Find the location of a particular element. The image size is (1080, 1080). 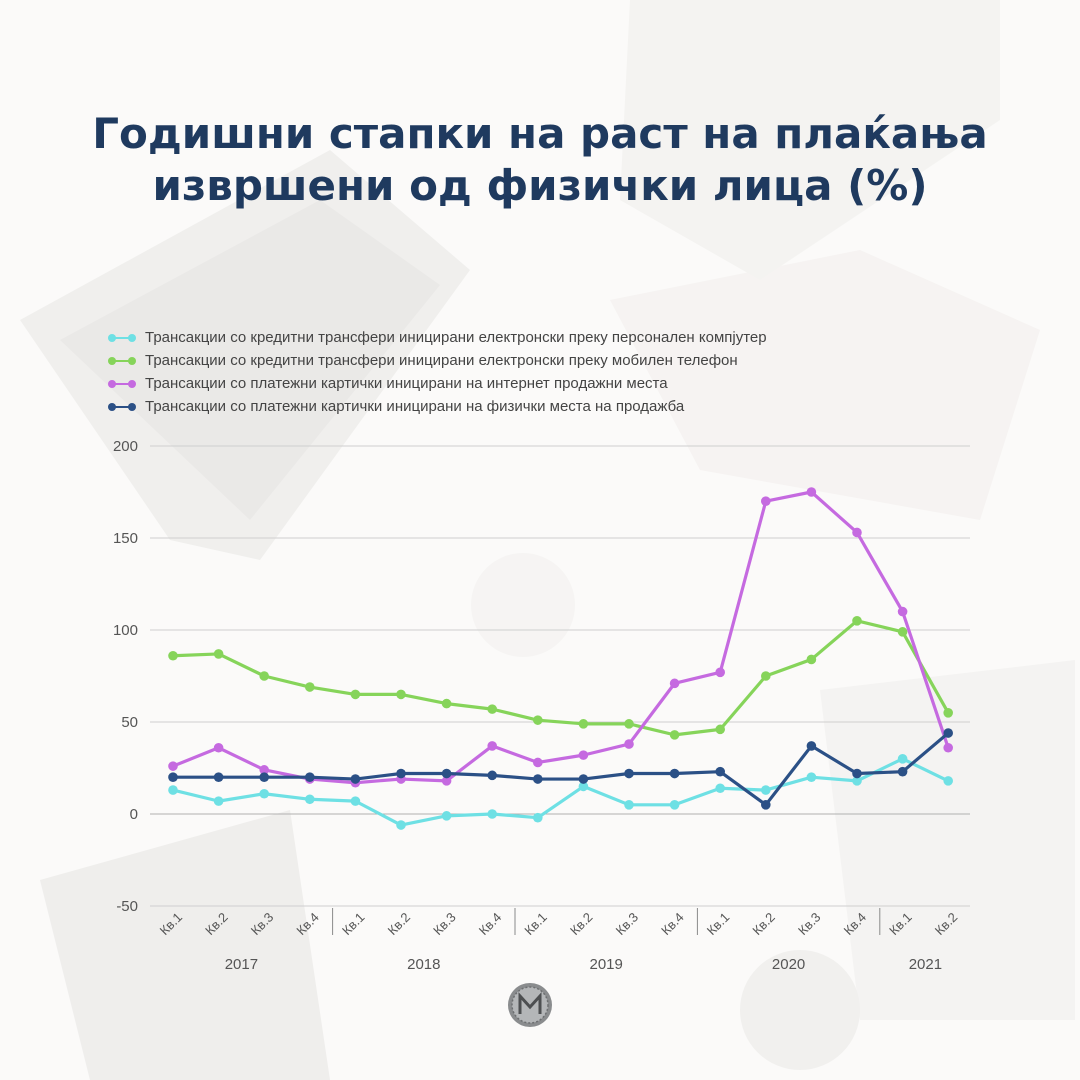

title-line-2: извршени од физички лица (%) is located at coordinates (540, 185).